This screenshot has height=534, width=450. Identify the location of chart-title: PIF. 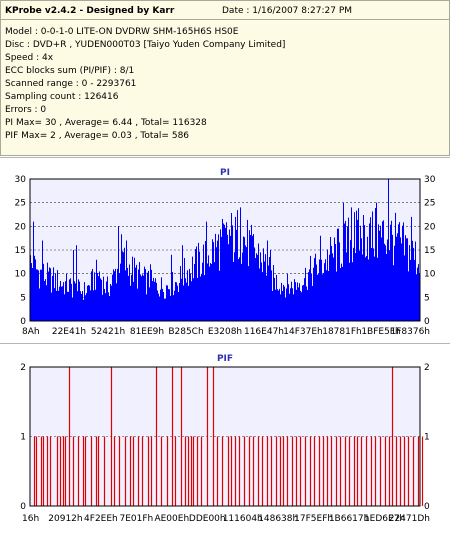
(225, 359).